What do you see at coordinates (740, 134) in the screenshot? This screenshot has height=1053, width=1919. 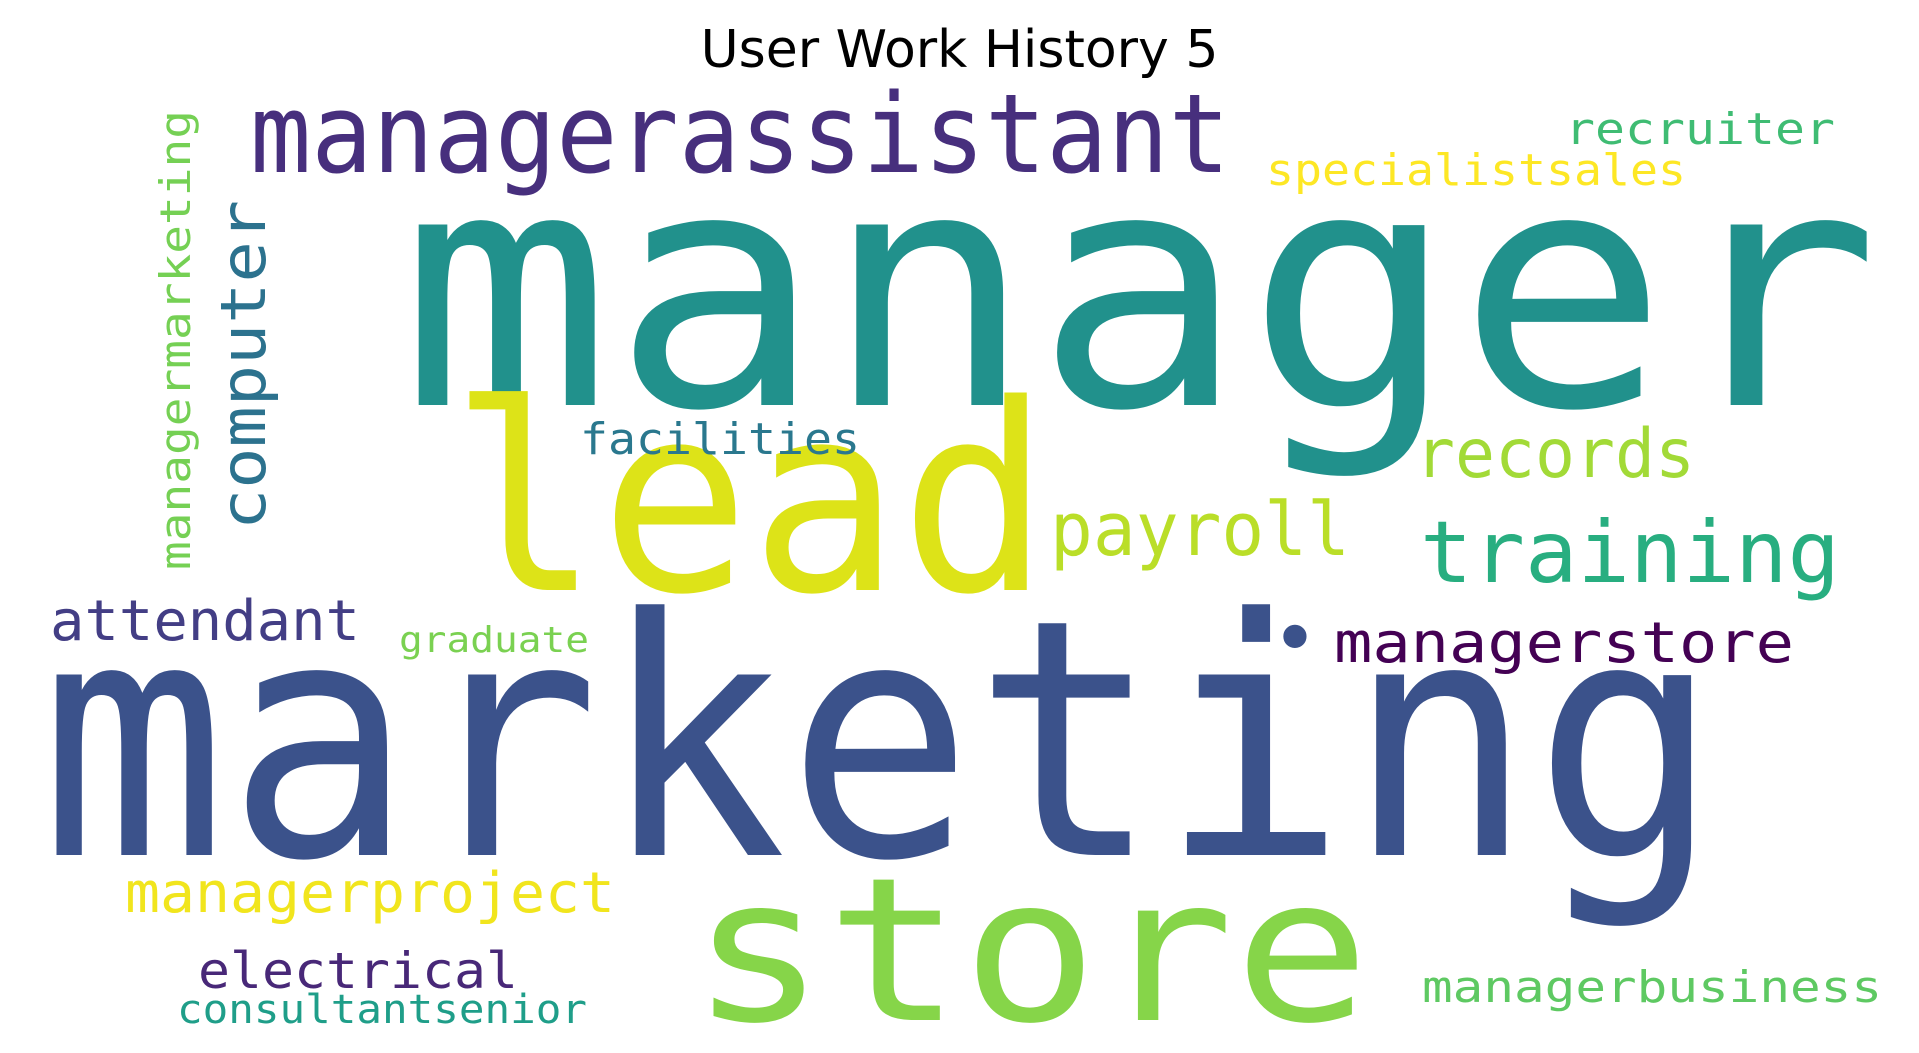 I see `word-managerassistant: managerassistant` at bounding box center [740, 134].